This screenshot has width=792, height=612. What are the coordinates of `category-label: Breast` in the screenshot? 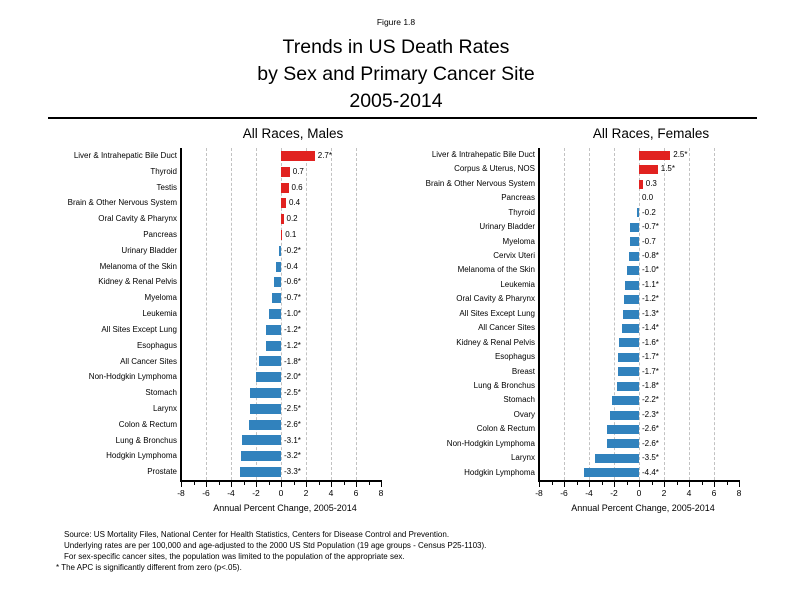 It's located at (523, 371).